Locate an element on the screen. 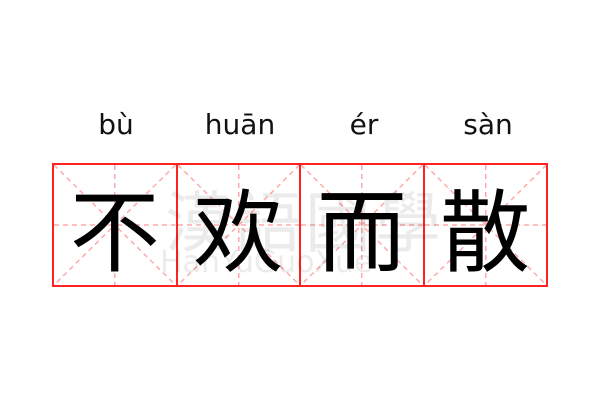 Image resolution: width=600 pixels, height=400 pixels. character-cell: 欢 is located at coordinates (239, 225).